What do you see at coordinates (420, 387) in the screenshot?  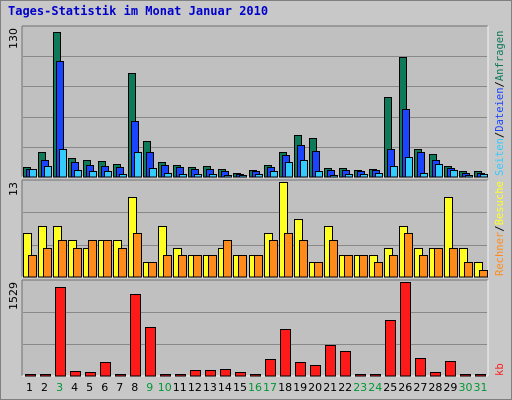 I see `x-tick-label-day-27: 27` at bounding box center [420, 387].